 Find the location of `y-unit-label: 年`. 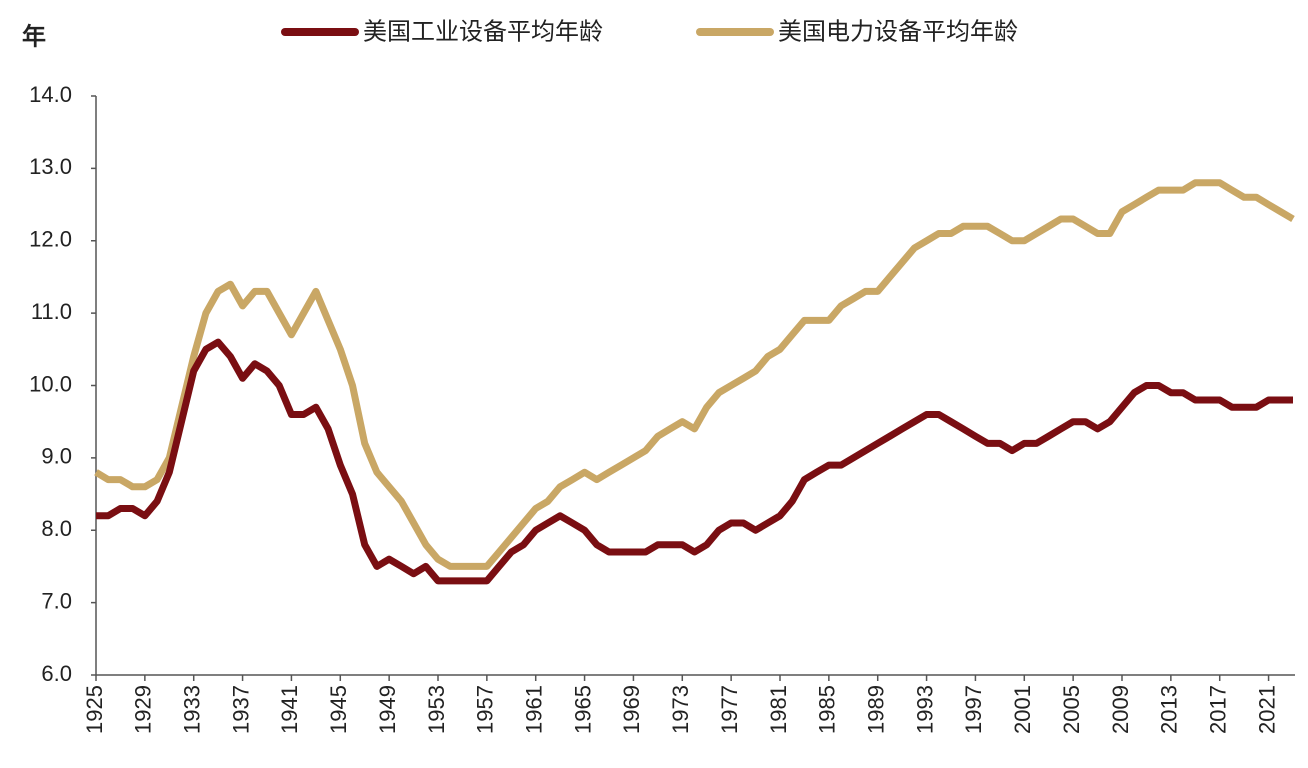

y-unit-label: 年 is located at coordinates (34, 36).